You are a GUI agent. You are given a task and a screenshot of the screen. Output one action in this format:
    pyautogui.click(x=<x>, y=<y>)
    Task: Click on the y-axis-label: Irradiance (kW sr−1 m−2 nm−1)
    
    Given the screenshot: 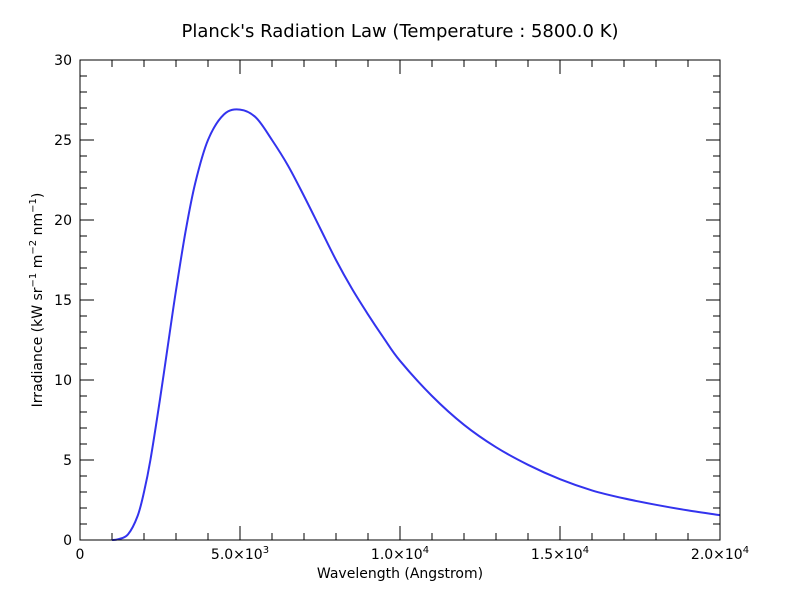 What is the action you would take?
    pyautogui.click(x=37, y=300)
    